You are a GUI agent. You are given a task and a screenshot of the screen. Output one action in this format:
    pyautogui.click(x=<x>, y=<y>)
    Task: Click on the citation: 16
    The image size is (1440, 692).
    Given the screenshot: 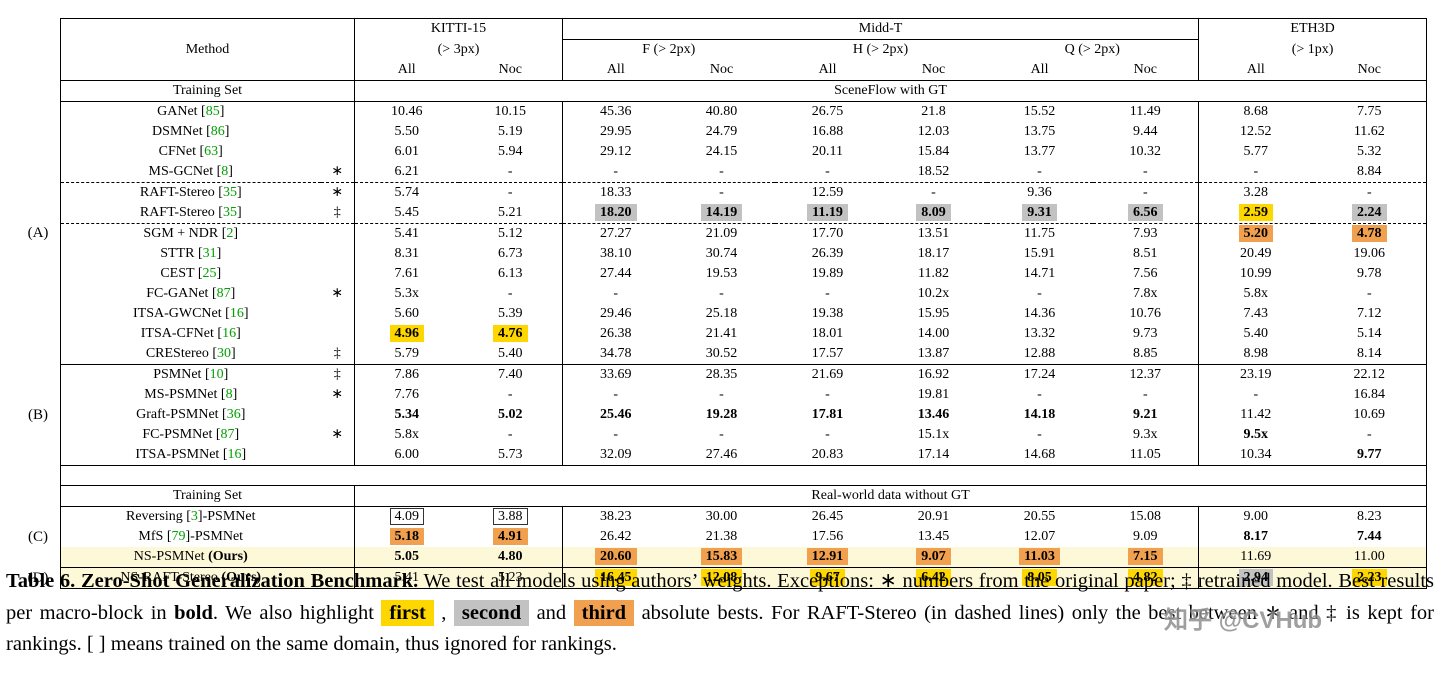 What is the action you would take?
    pyautogui.click(x=234, y=454)
    